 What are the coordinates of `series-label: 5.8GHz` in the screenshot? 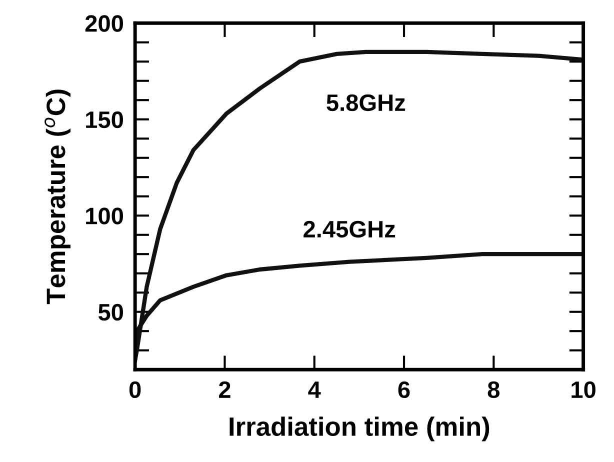 It's located at (366, 103).